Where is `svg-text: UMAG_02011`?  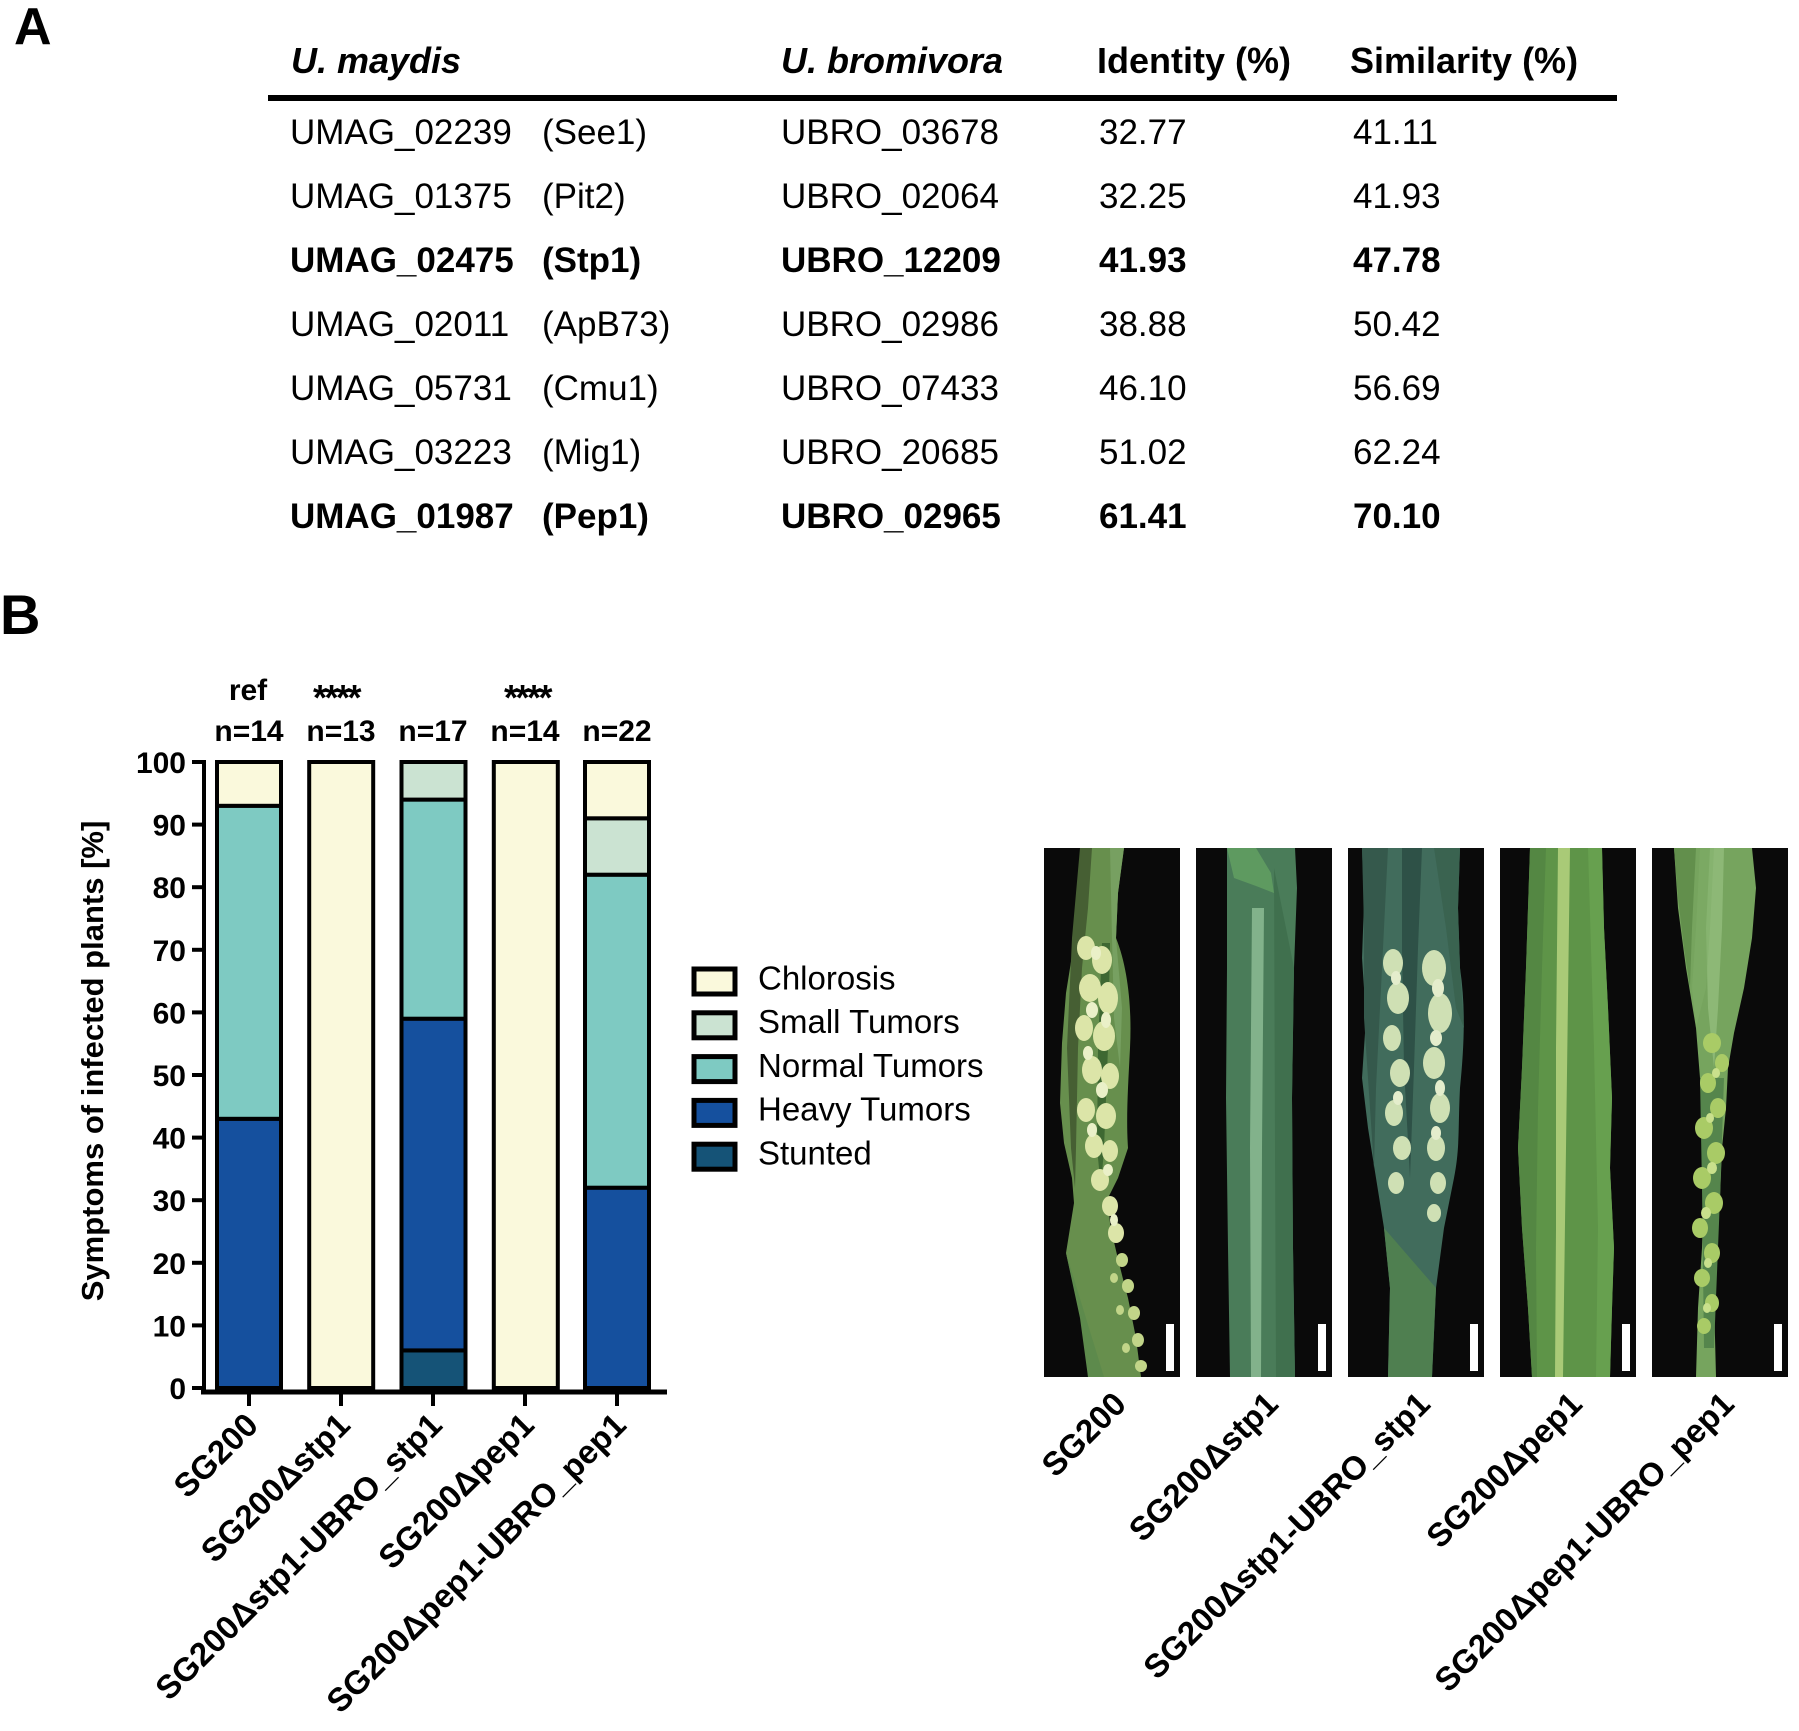
svg-text: UMAG_02011 is located at coordinates (399, 324).